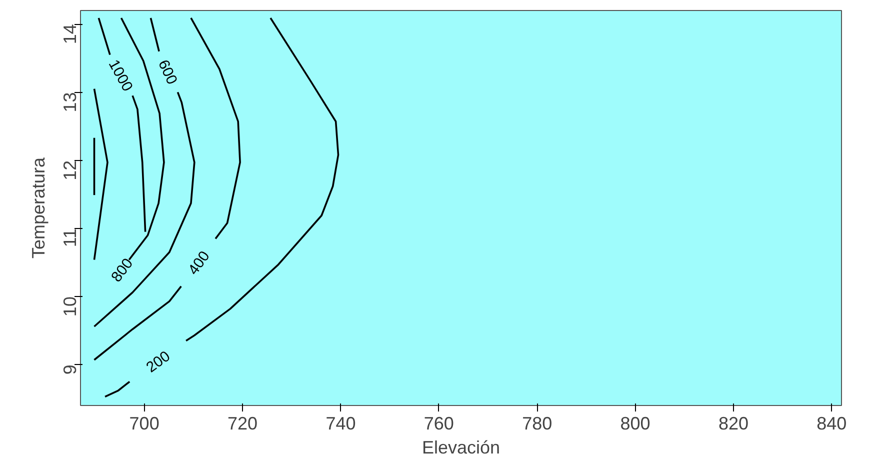  What do you see at coordinates (199, 263) in the screenshot?
I see `text: 400` at bounding box center [199, 263].